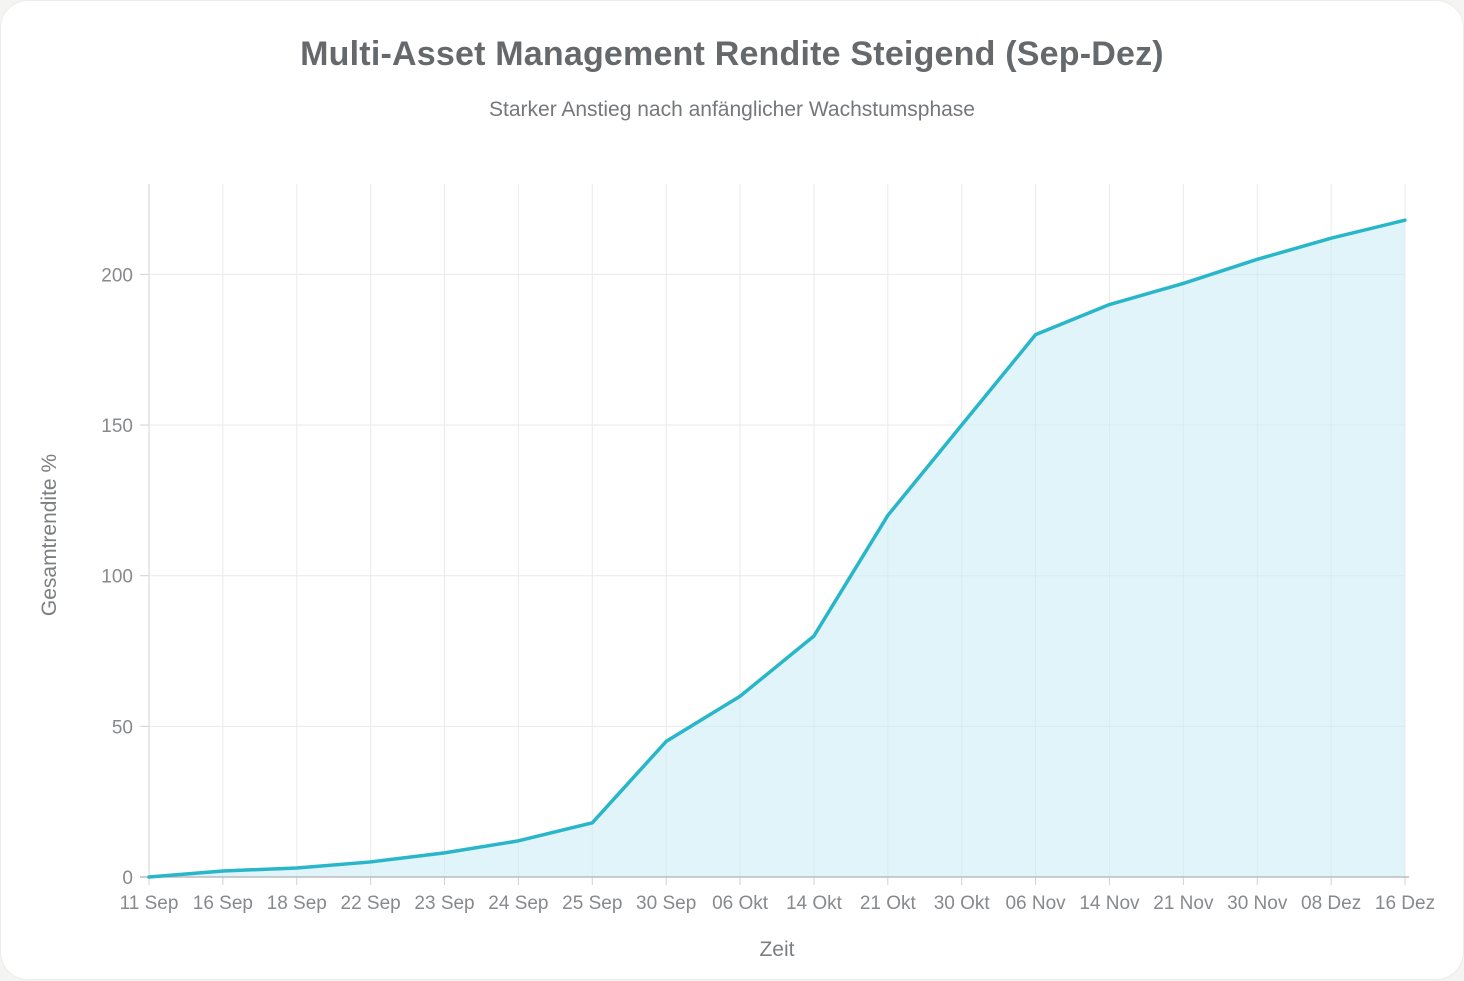  I want to click on x-tick-label: 16 Dez, so click(1405, 903).